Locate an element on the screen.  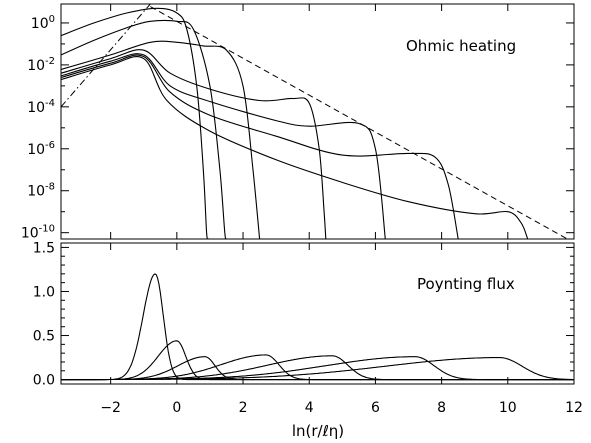
bottom-y-tick-label: 1.5 is located at coordinates (44, 248).